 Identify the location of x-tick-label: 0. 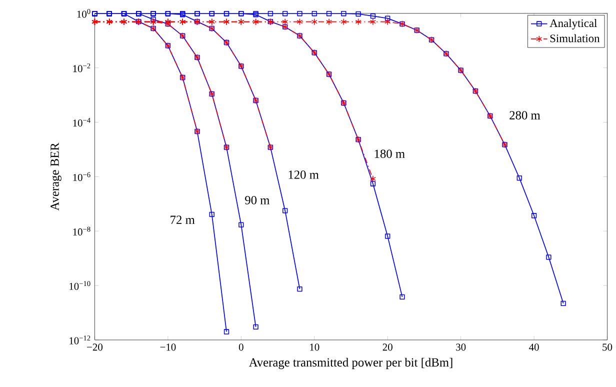
(241, 347).